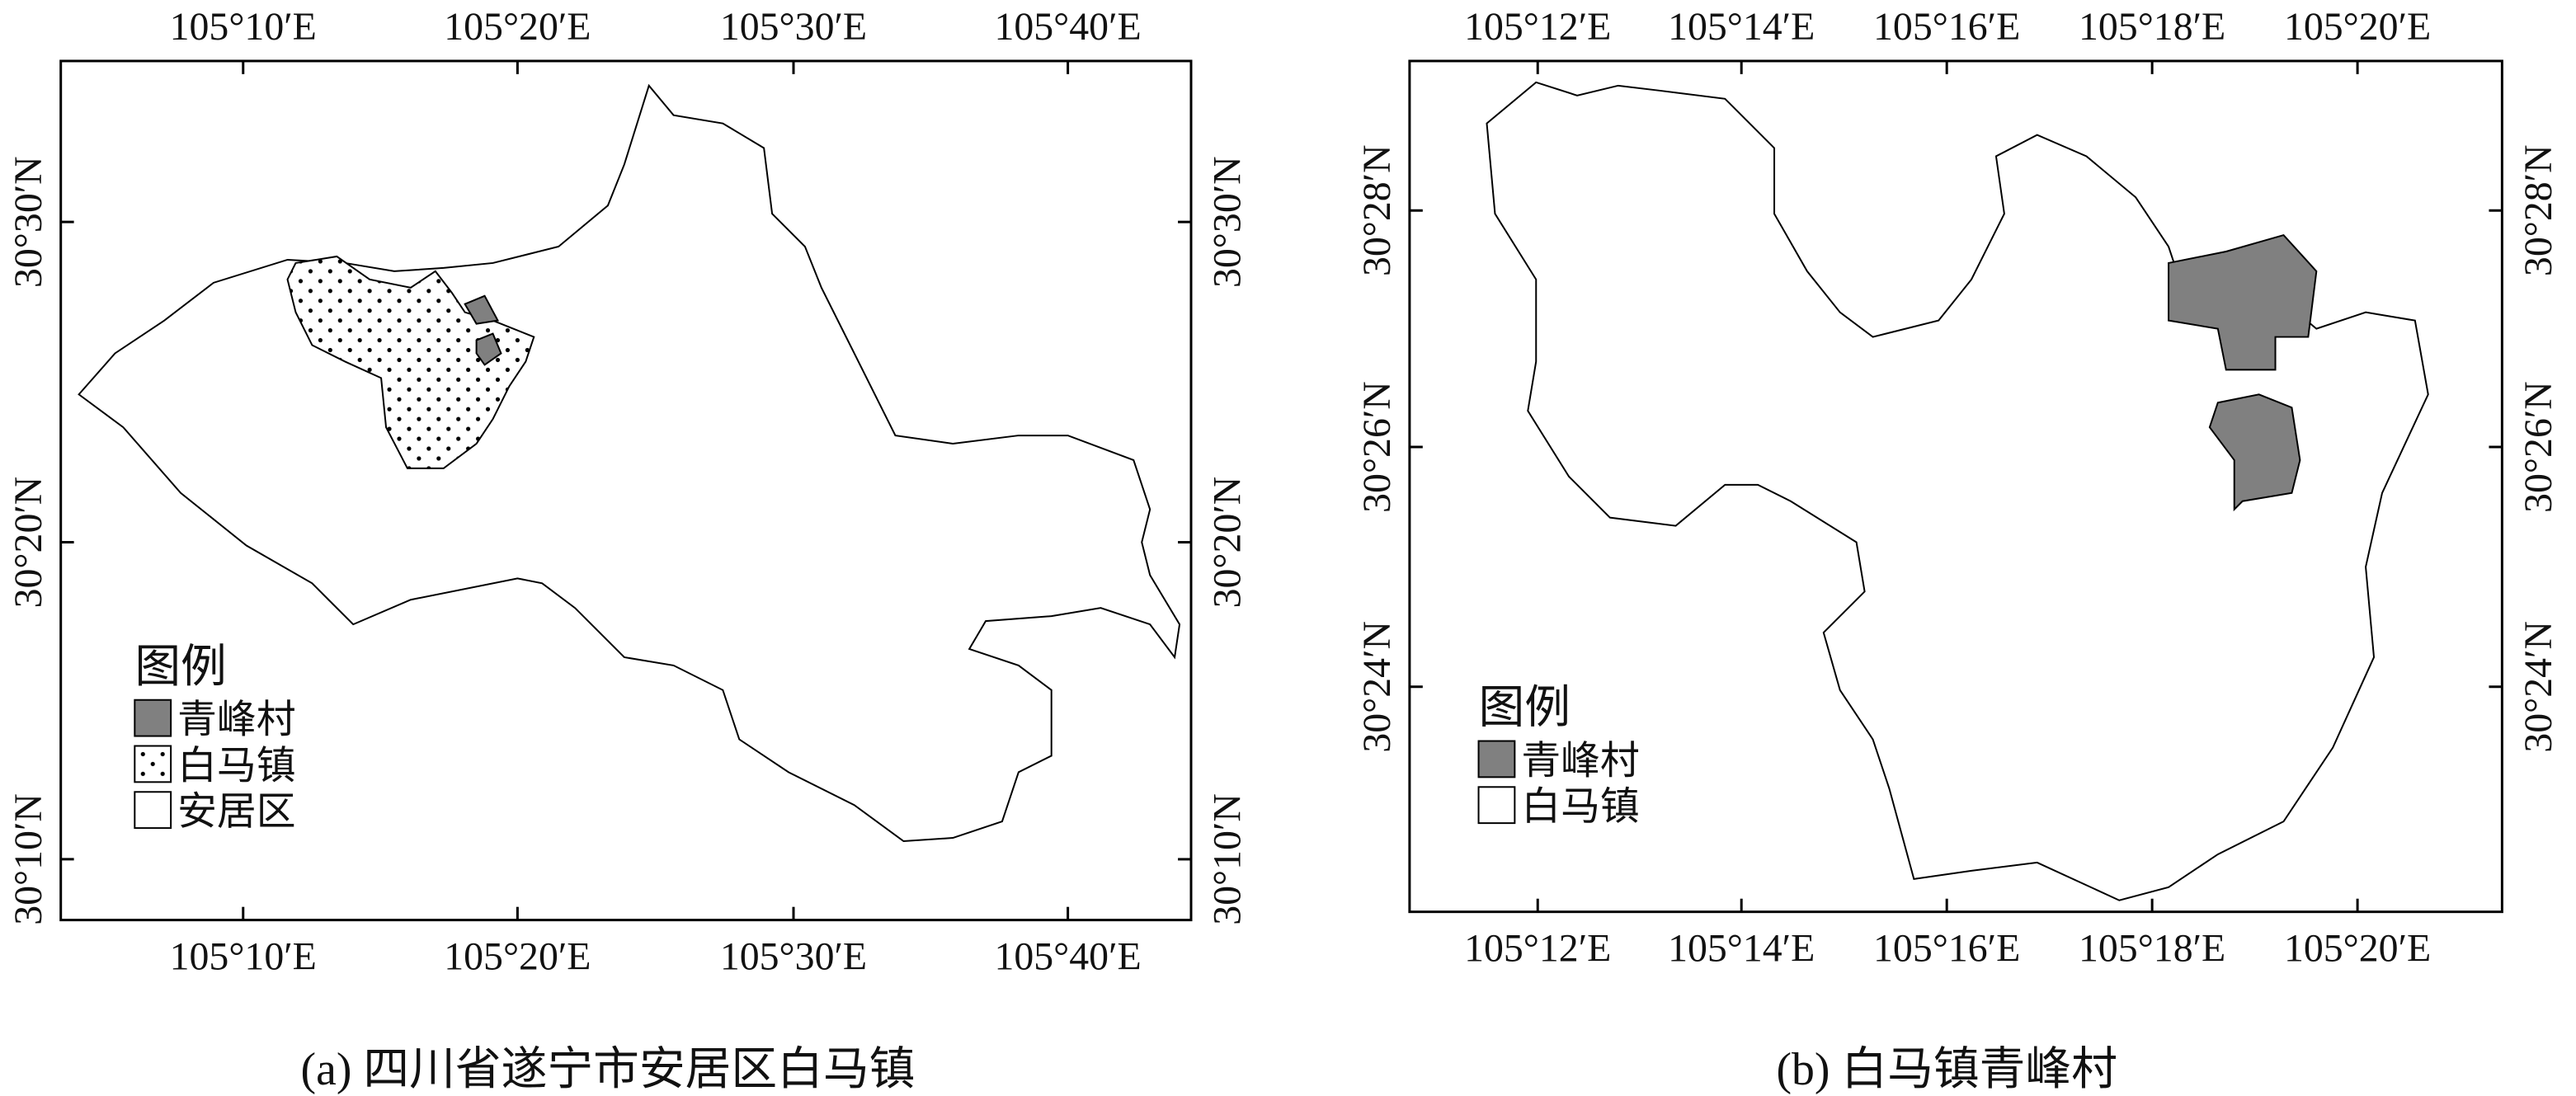 This screenshot has width=2576, height=1096. I want to click on bottom-tick-label: 105°30′E, so click(793, 956).